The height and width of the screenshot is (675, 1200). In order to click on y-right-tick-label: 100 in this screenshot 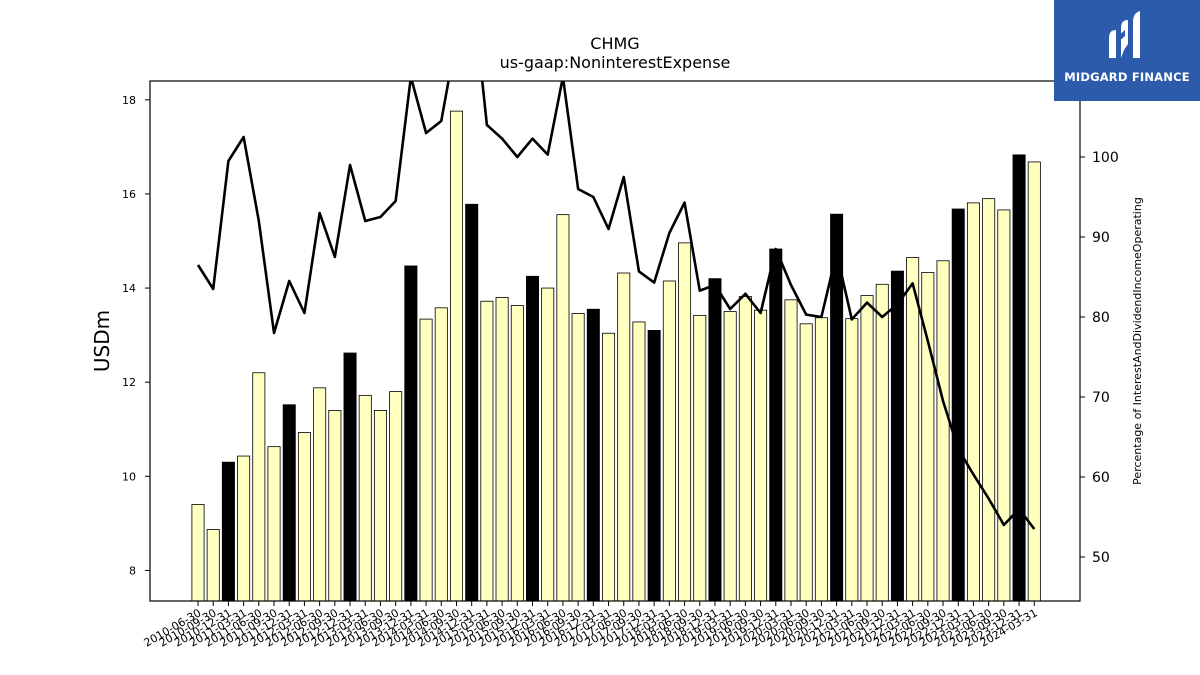, I will do `click(1105, 158)`.